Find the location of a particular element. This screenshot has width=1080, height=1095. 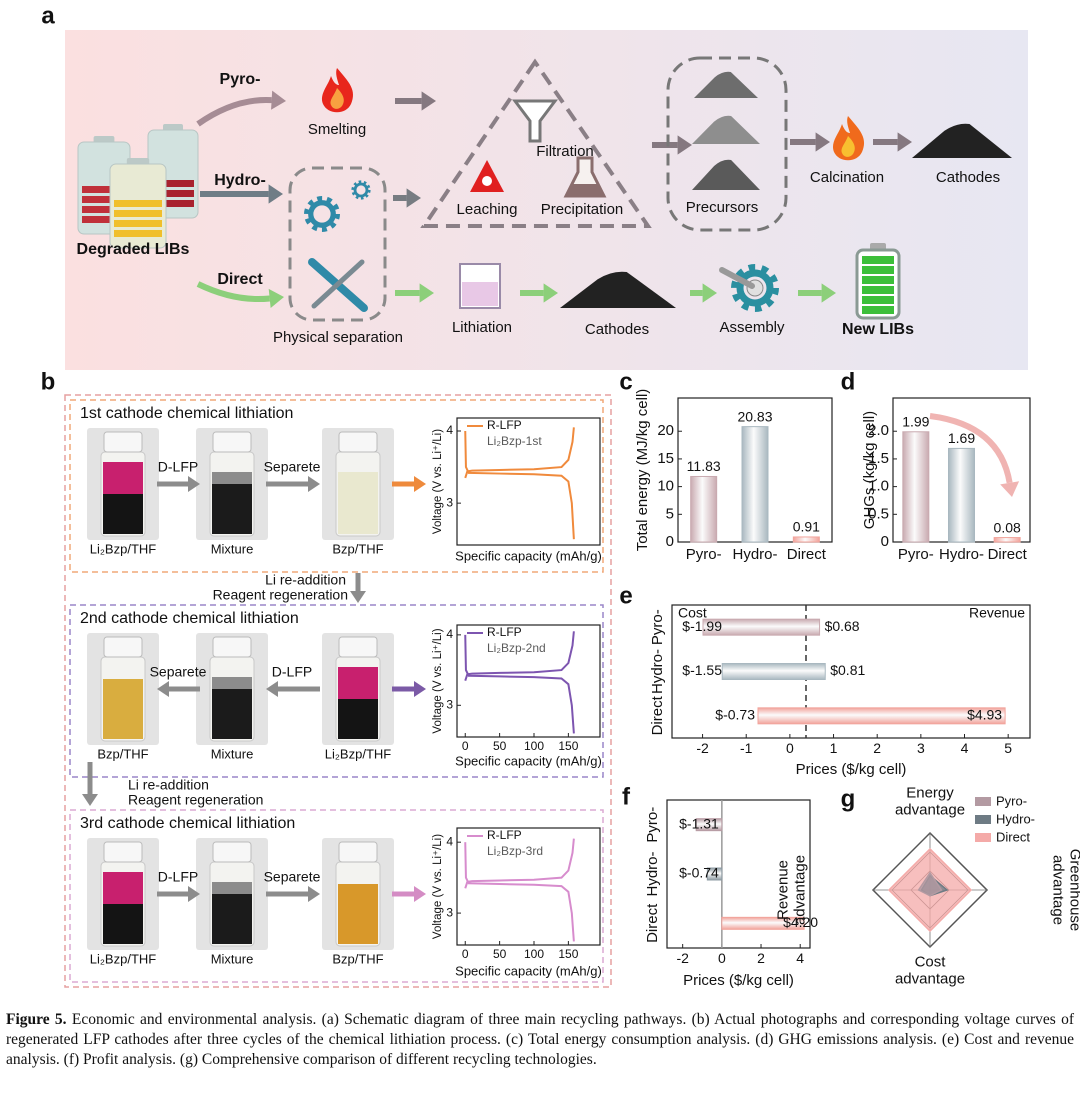

value-label: $-1.55 is located at coordinates (702, 670).